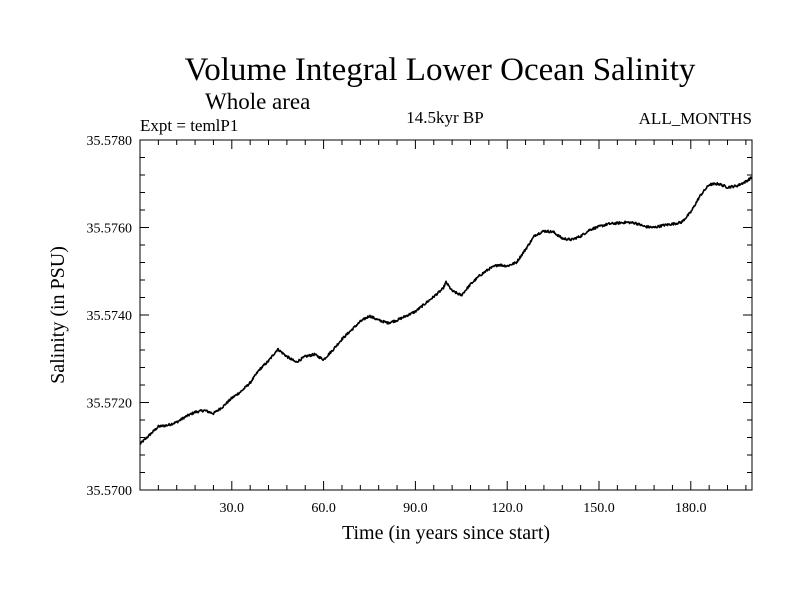 The width and height of the screenshot is (800, 600). Describe the element at coordinates (323, 508) in the screenshot. I see `x-tick-label: 60.0` at that location.